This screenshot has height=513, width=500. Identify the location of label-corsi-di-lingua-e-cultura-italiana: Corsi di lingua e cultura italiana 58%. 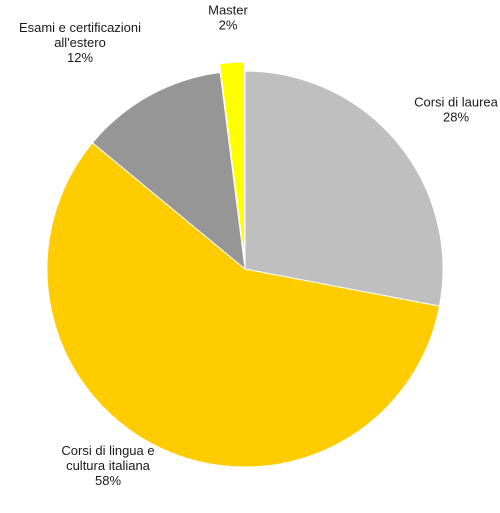
(107, 465).